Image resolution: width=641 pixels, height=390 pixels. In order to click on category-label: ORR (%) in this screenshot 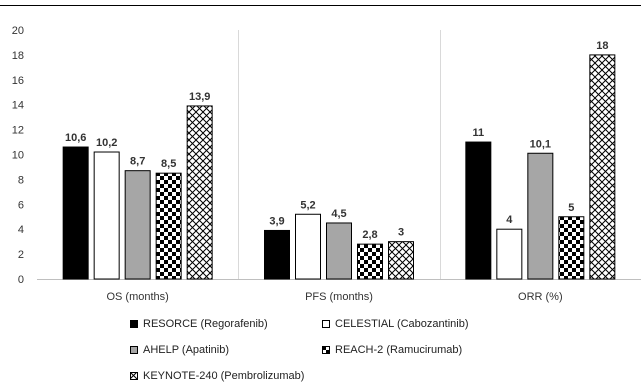, I will do `click(540, 297)`.